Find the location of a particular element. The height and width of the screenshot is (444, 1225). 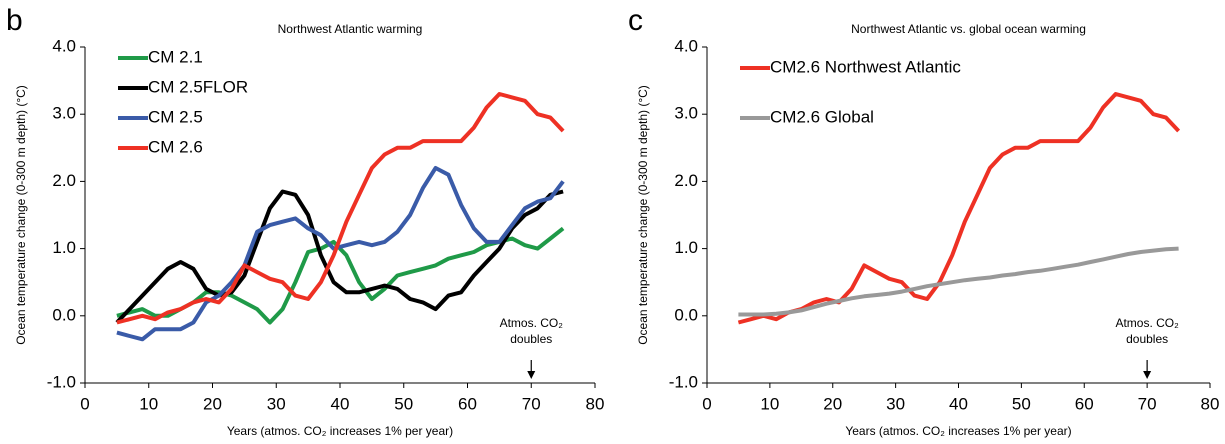

legend-label: CM2.6 Northwest Atlantic is located at coordinates (865, 66).